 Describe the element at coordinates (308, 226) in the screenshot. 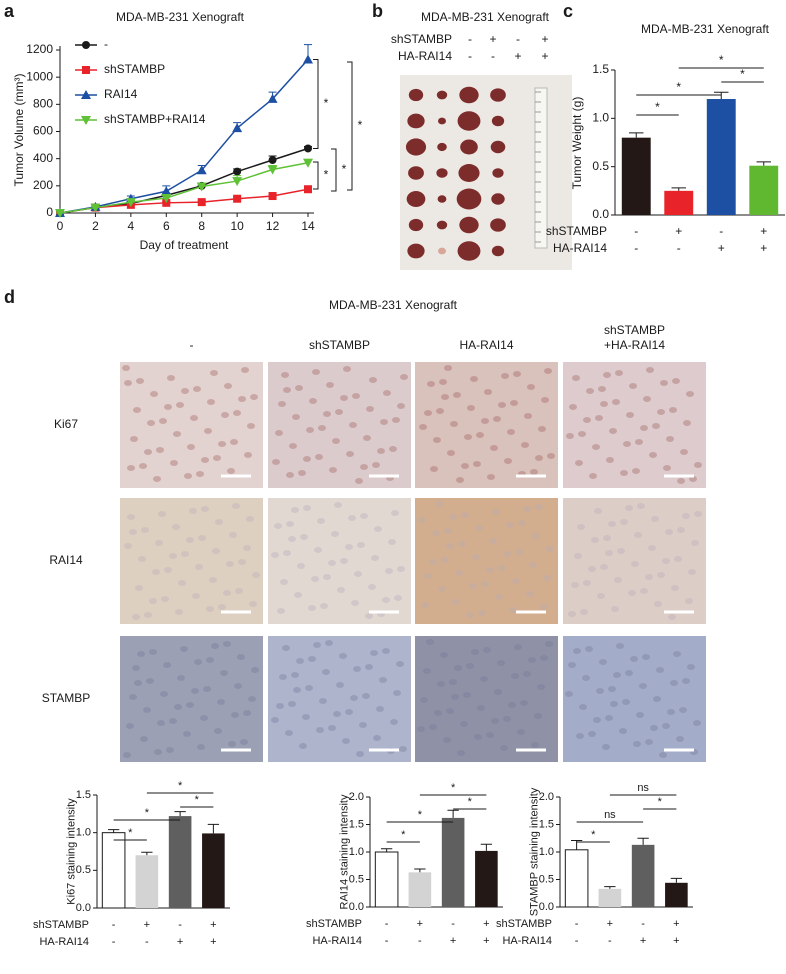

I see `x-tick-label: 14` at that location.